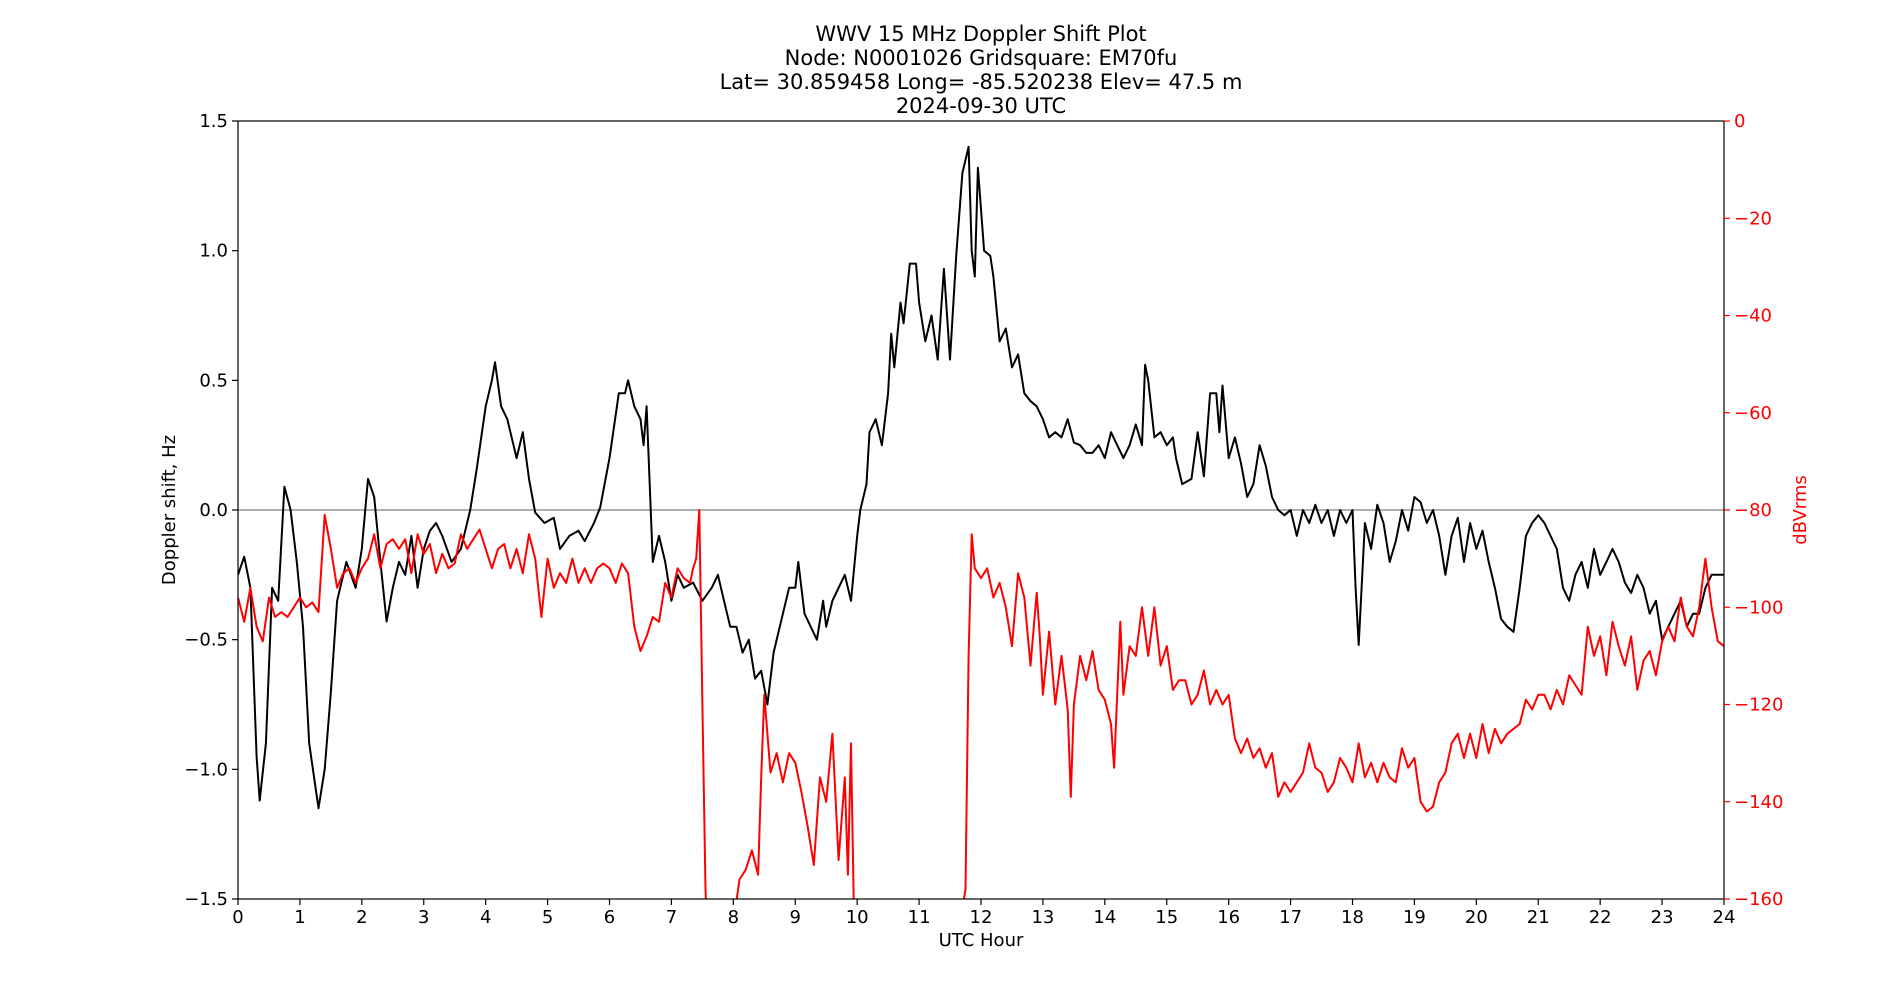 The height and width of the screenshot is (1000, 1900). I want to click on x-tick-label: 6, so click(609, 917).